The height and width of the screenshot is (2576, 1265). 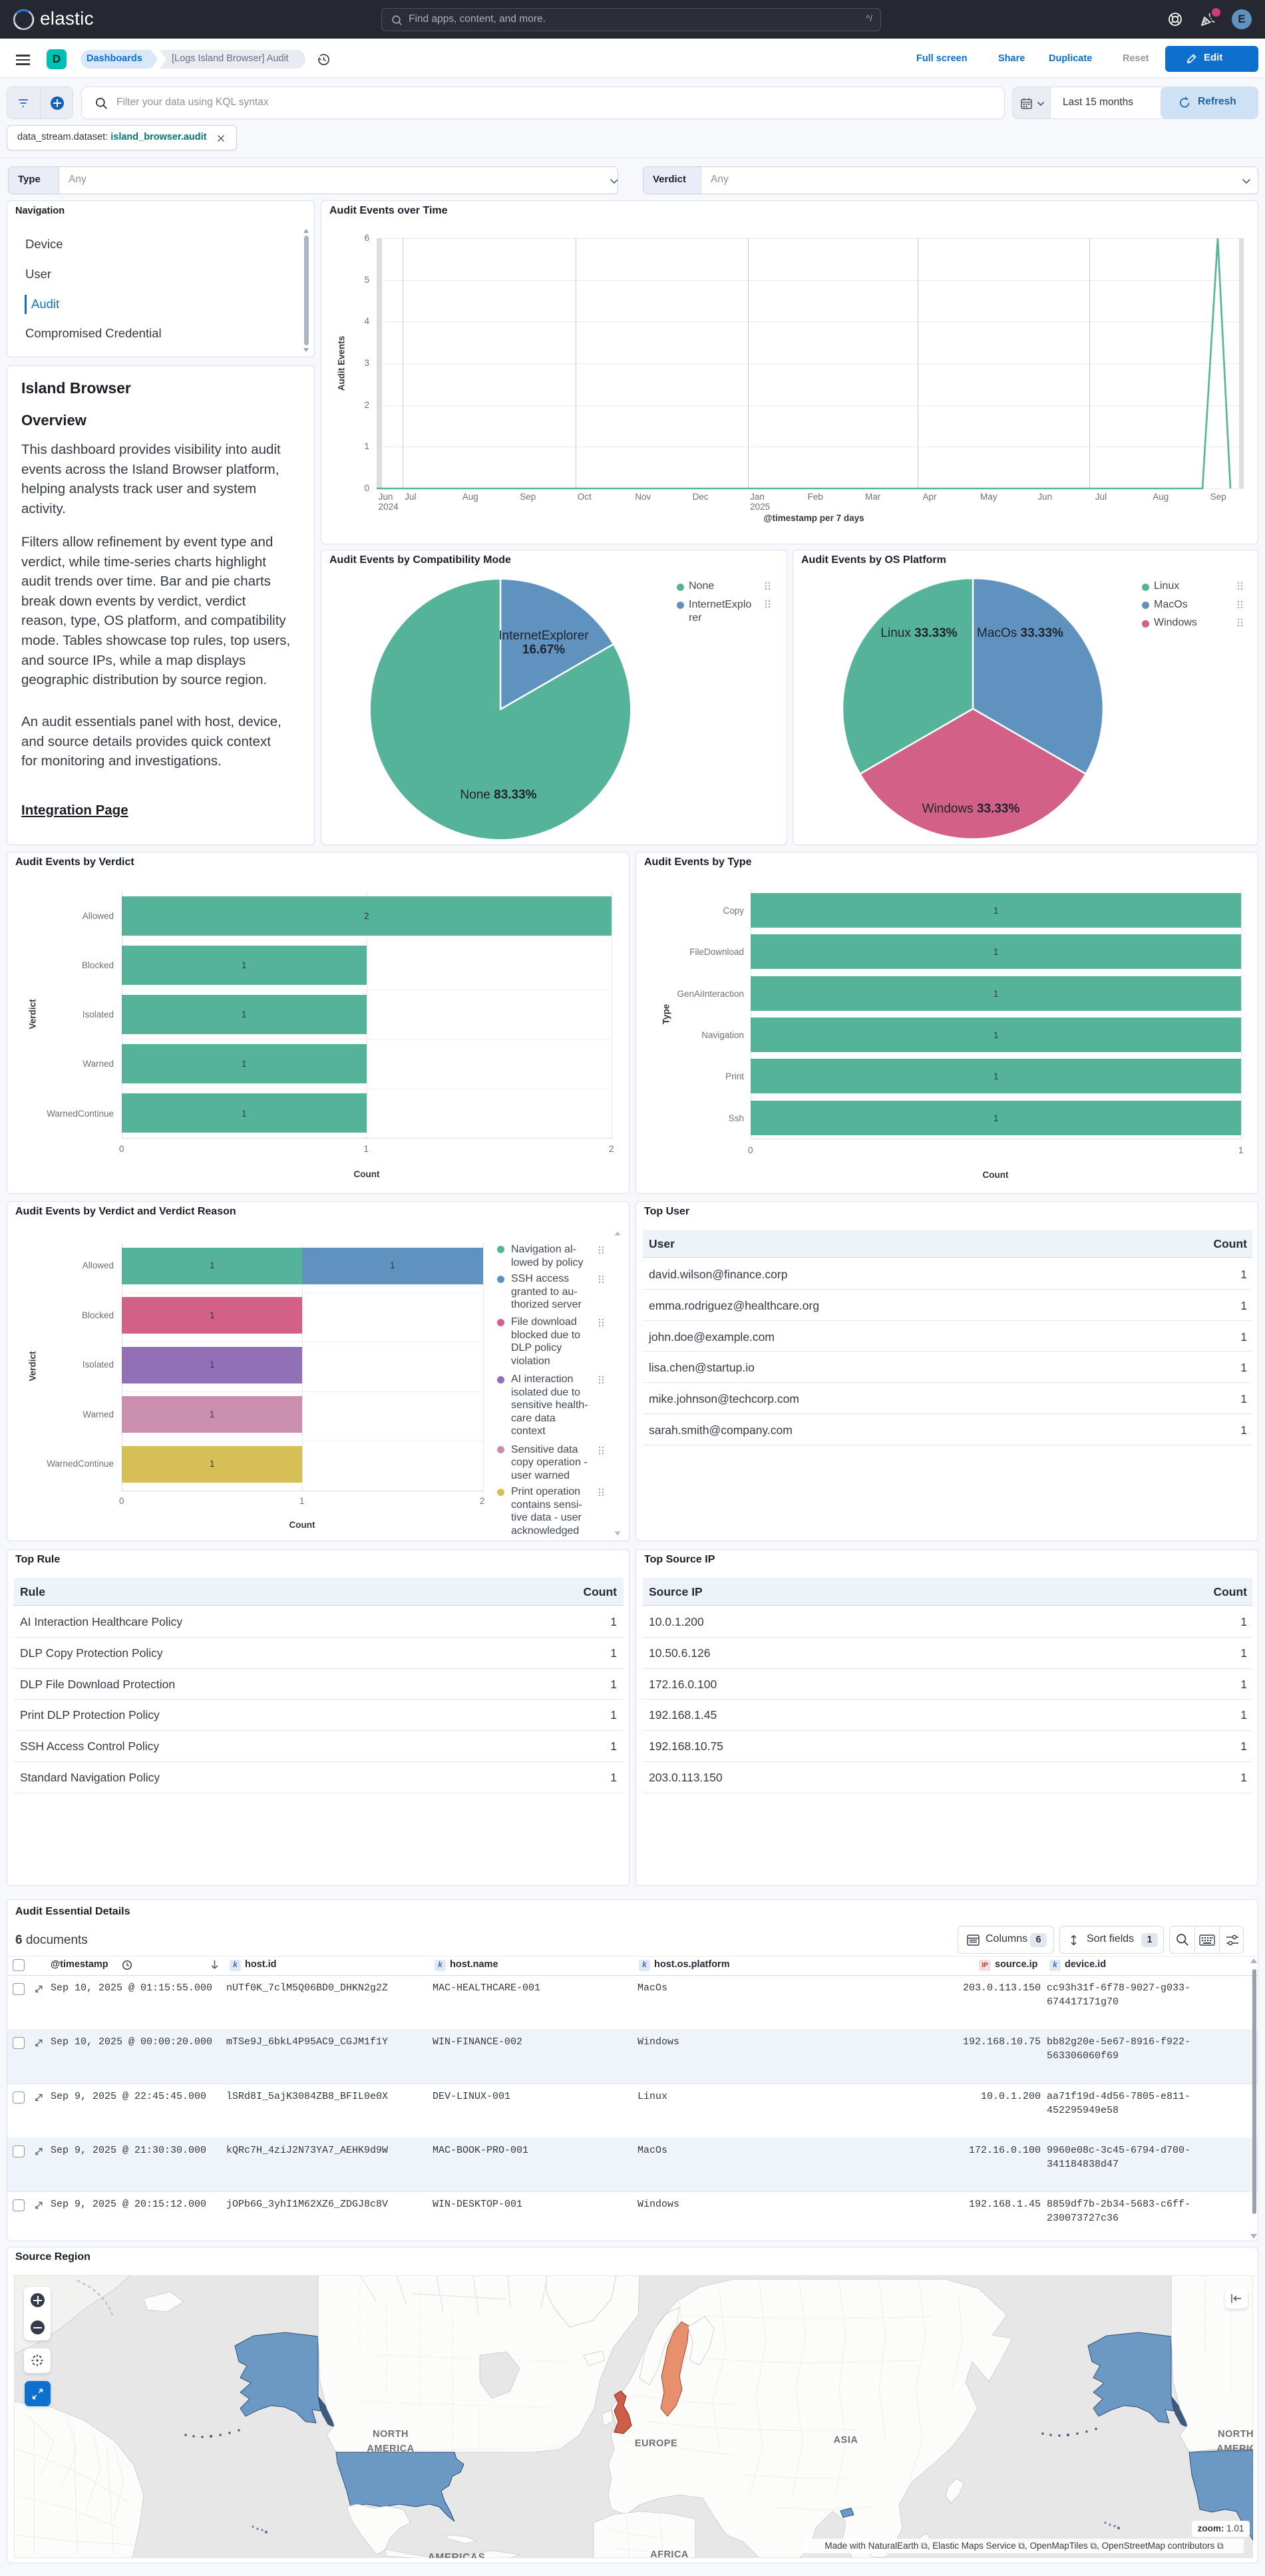 I want to click on svg-text: EUROPE, so click(x=656, y=2443).